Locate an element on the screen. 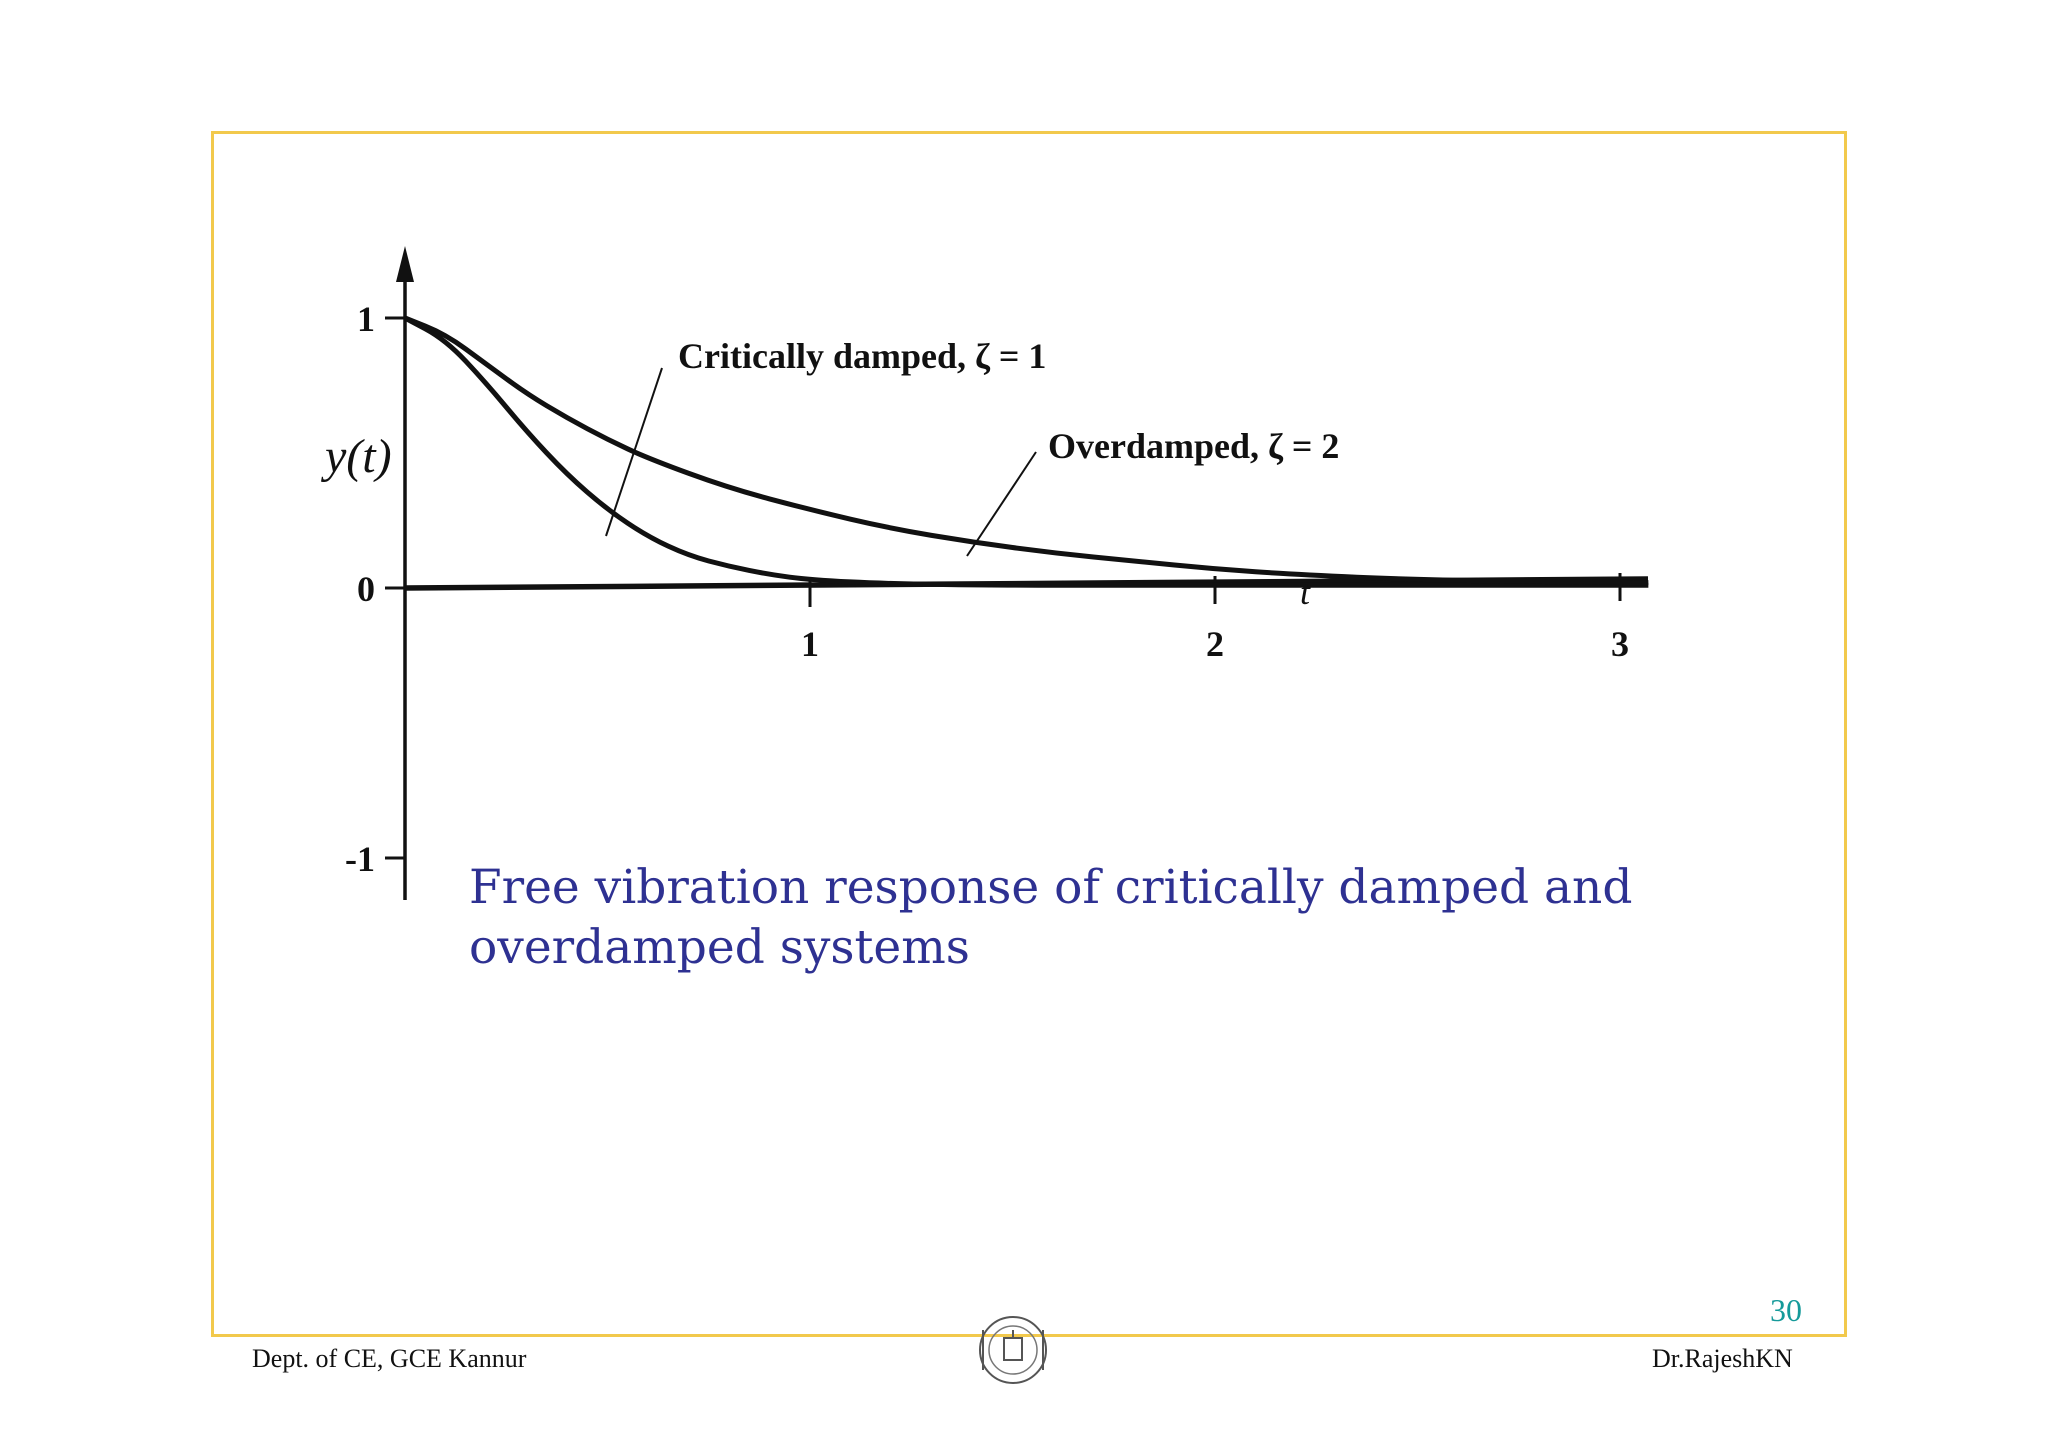 The width and height of the screenshot is (2048, 1448). x-tick-label: 1 is located at coordinates (810, 644).